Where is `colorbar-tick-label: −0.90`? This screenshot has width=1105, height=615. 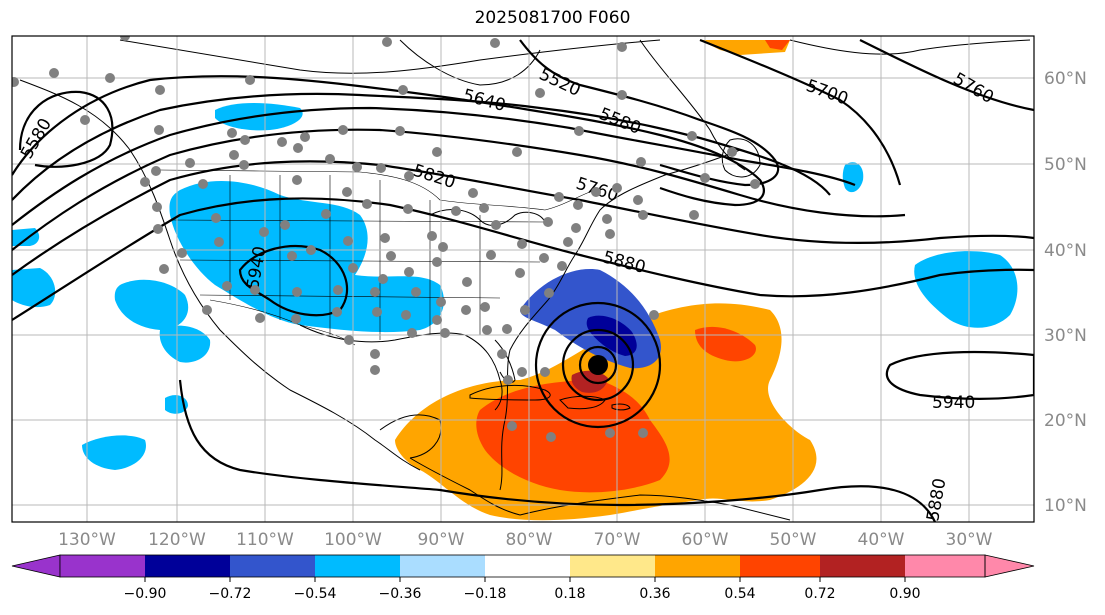 colorbar-tick-label: −0.90 is located at coordinates (145, 594).